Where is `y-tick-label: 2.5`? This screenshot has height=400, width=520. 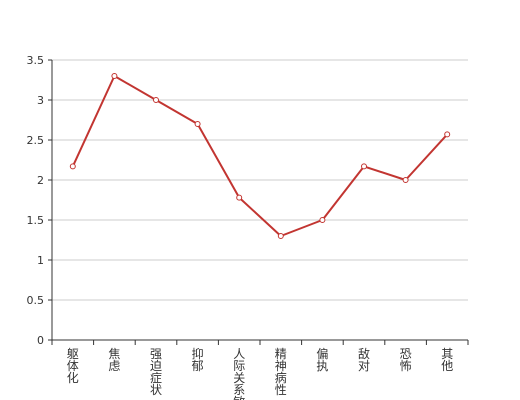
y-tick-label: 2.5 is located at coordinates (36, 140).